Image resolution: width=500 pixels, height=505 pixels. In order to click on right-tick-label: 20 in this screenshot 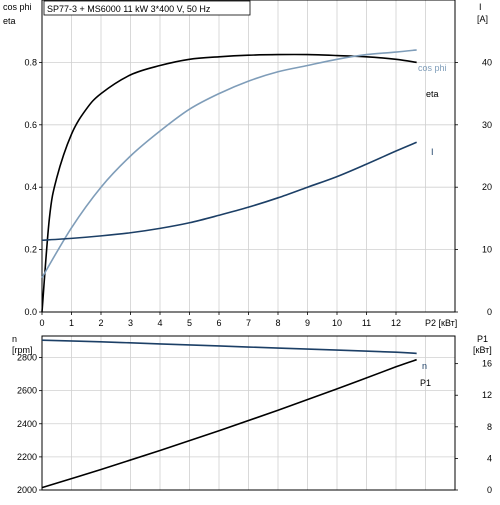, I will do `click(487, 187)`.